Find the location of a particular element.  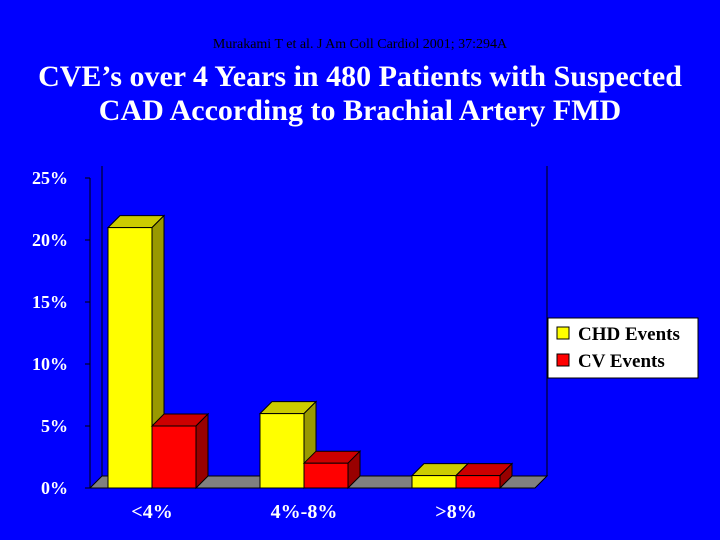

legend-box is located at coordinates (623, 348).